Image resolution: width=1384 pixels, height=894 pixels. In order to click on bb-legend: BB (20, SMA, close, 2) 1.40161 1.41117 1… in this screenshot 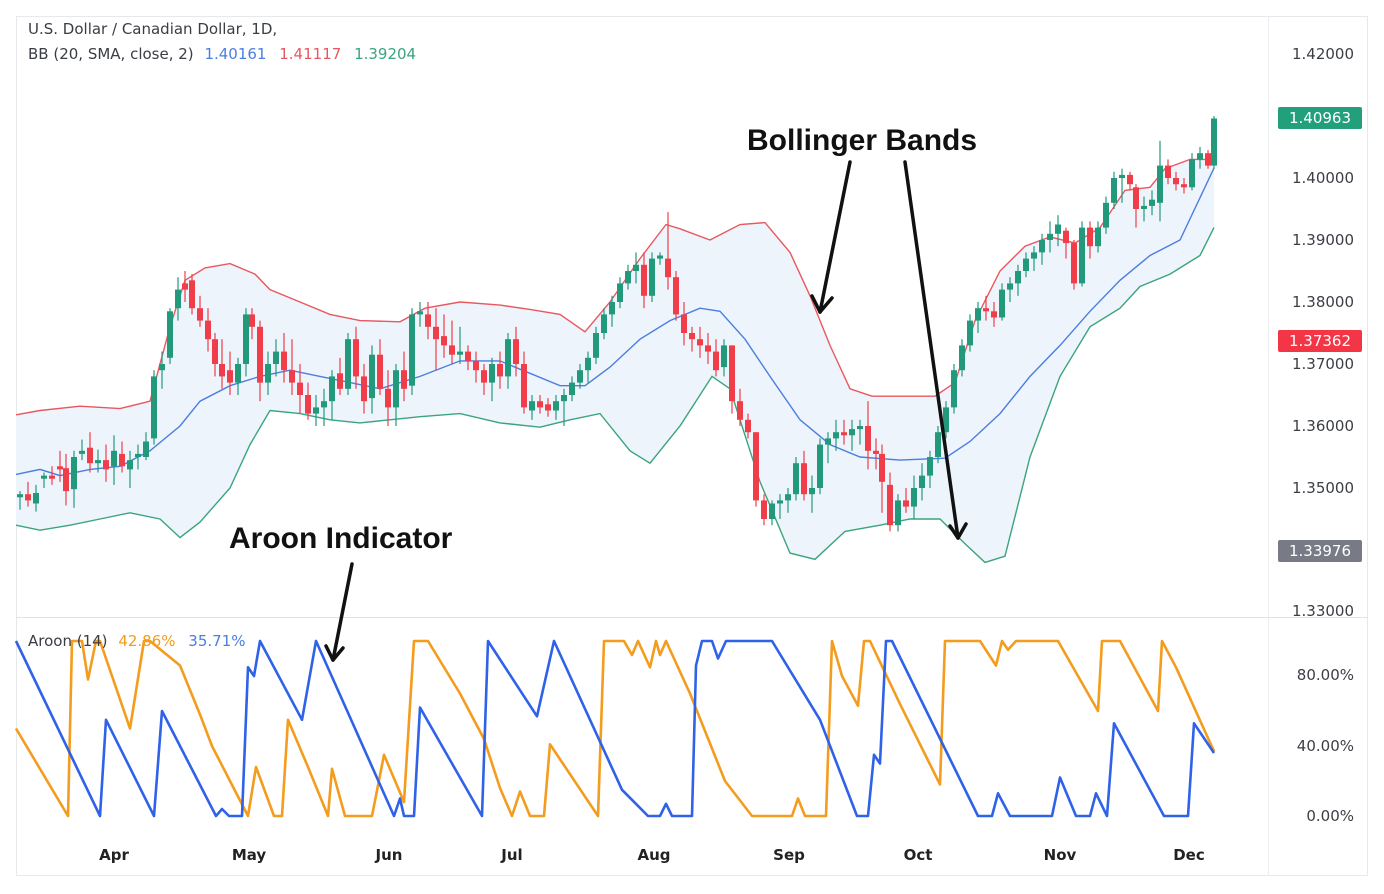, I will do `click(226, 54)`.